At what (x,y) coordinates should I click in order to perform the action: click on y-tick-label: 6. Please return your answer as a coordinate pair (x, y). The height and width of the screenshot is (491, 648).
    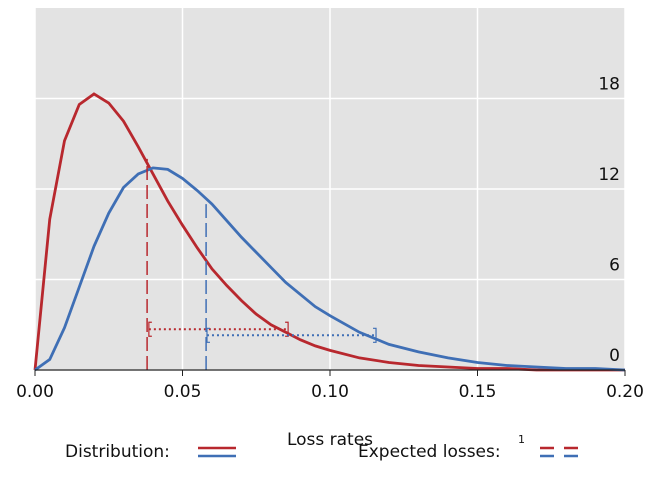
    Looking at the image, I should click on (614, 266).